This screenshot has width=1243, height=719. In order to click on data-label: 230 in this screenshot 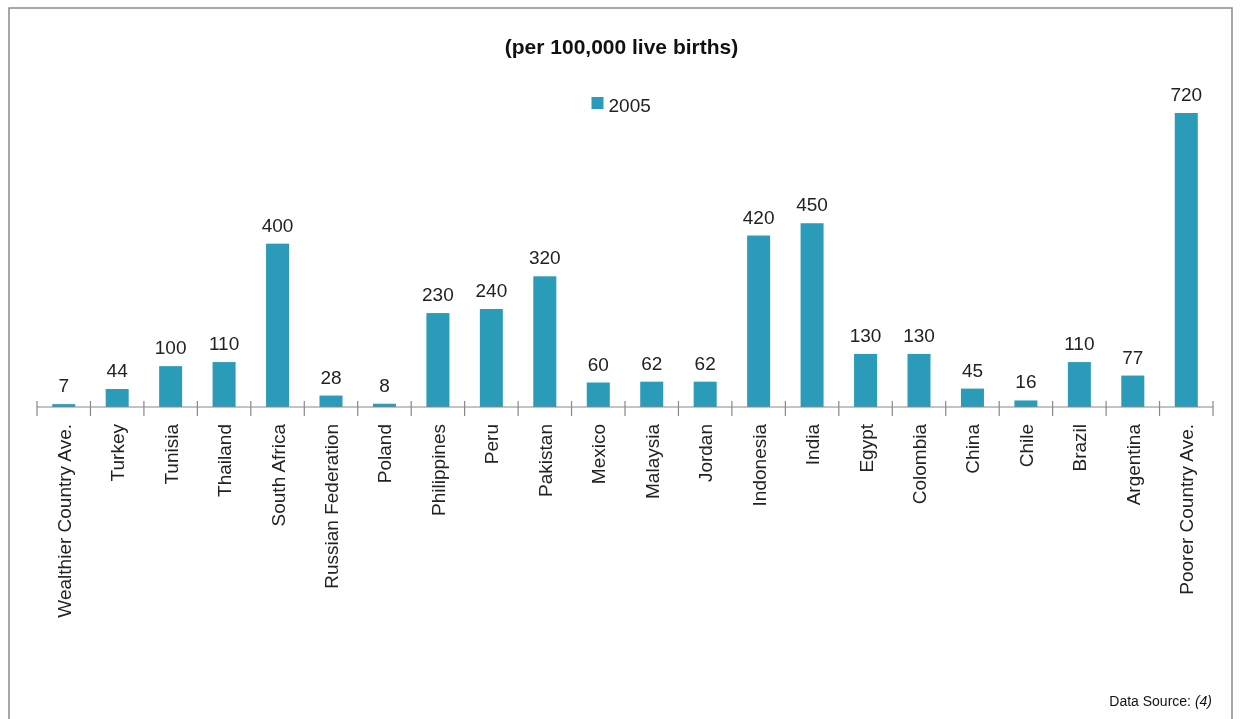, I will do `click(438, 295)`.